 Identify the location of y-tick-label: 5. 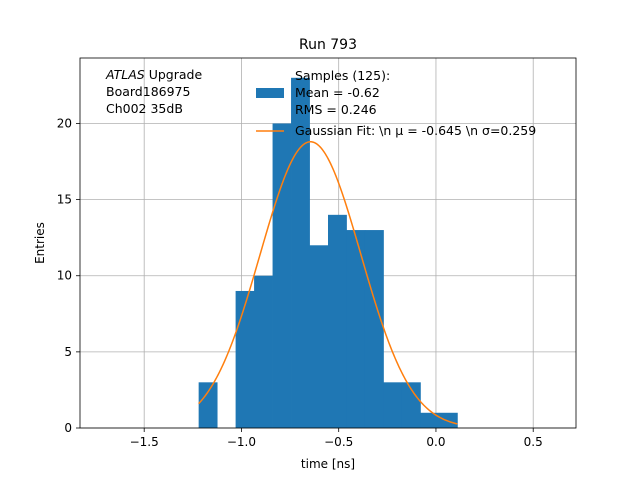
(68, 352).